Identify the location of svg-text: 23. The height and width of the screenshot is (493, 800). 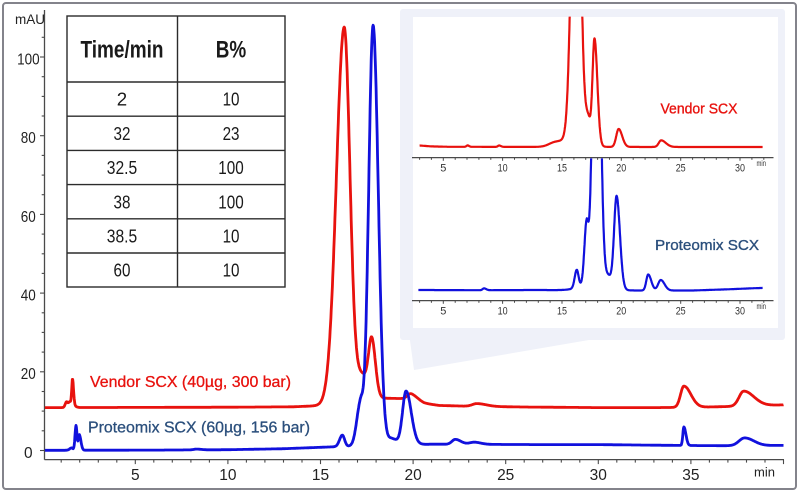
(231, 133).